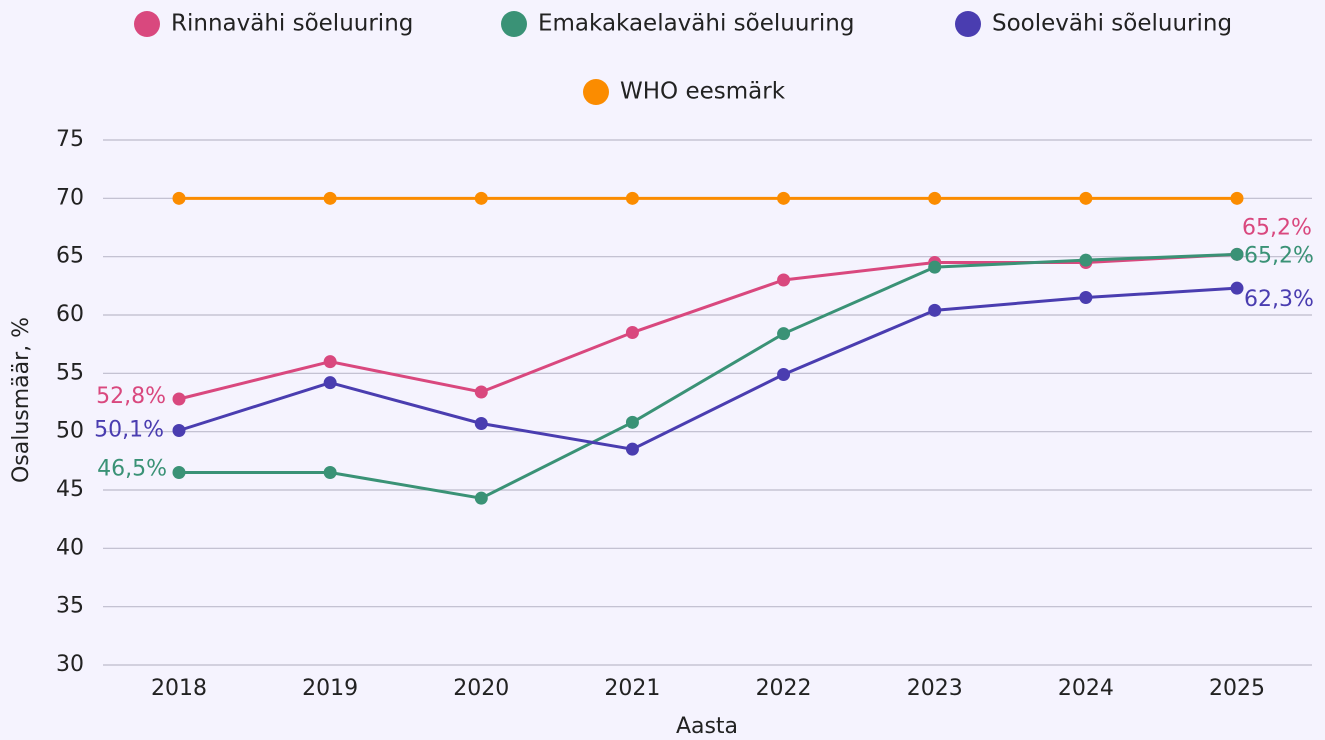 This screenshot has width=1325, height=740. I want to click on y-tick-label: 30, so click(70, 664).